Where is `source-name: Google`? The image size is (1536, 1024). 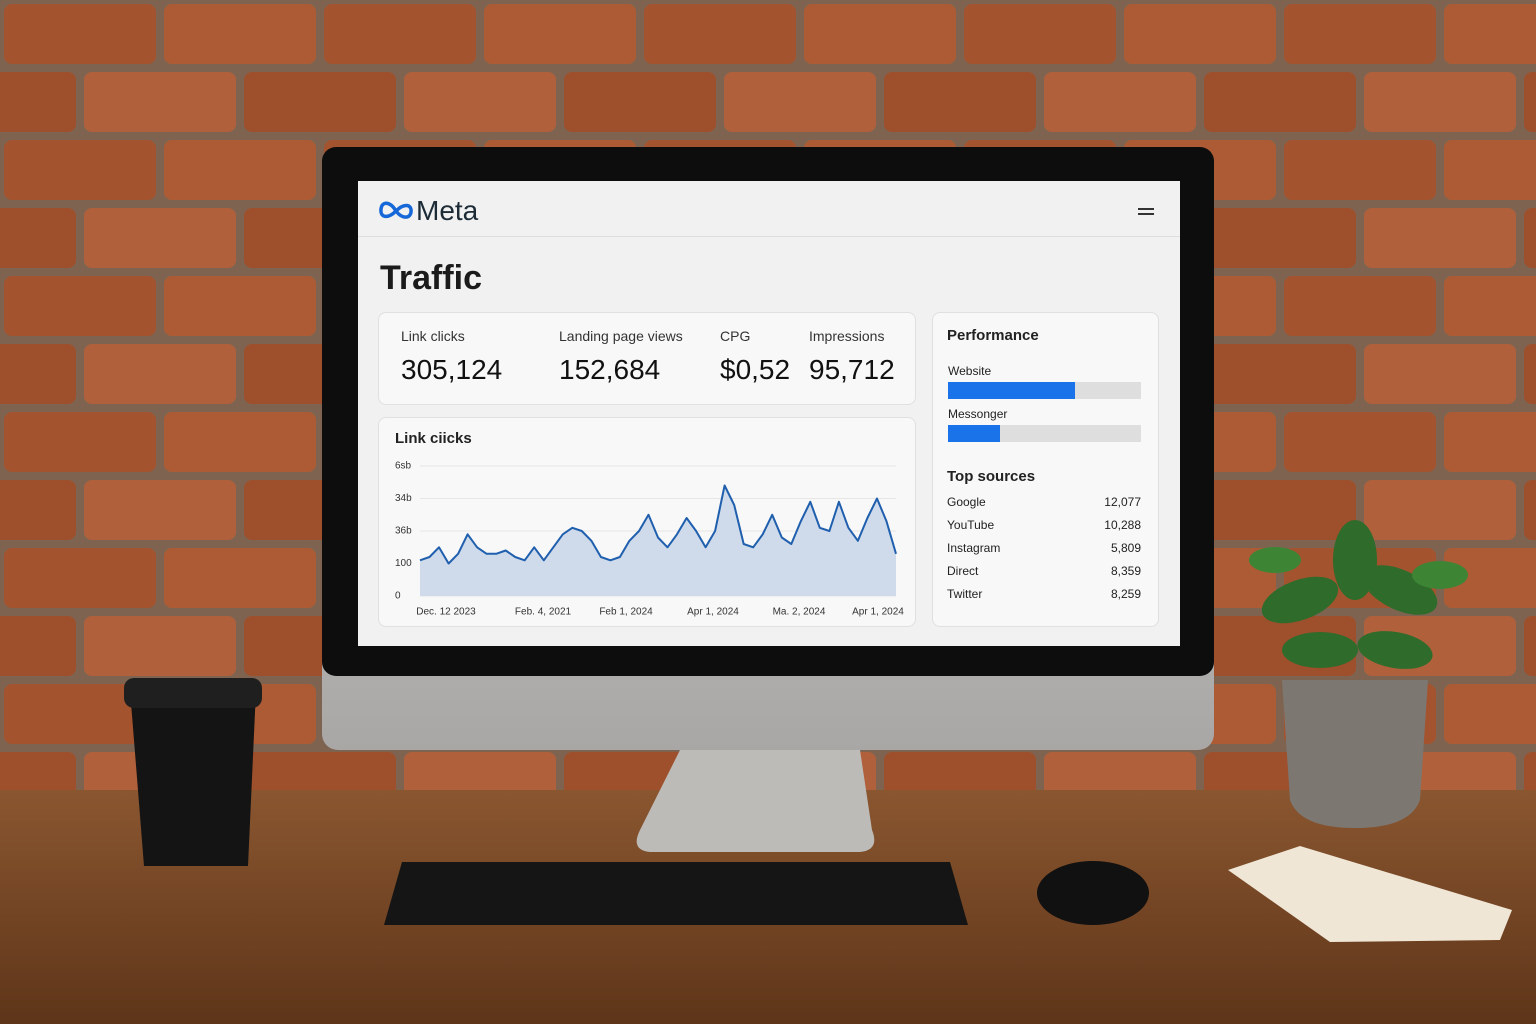
source-name: Google is located at coordinates (966, 502).